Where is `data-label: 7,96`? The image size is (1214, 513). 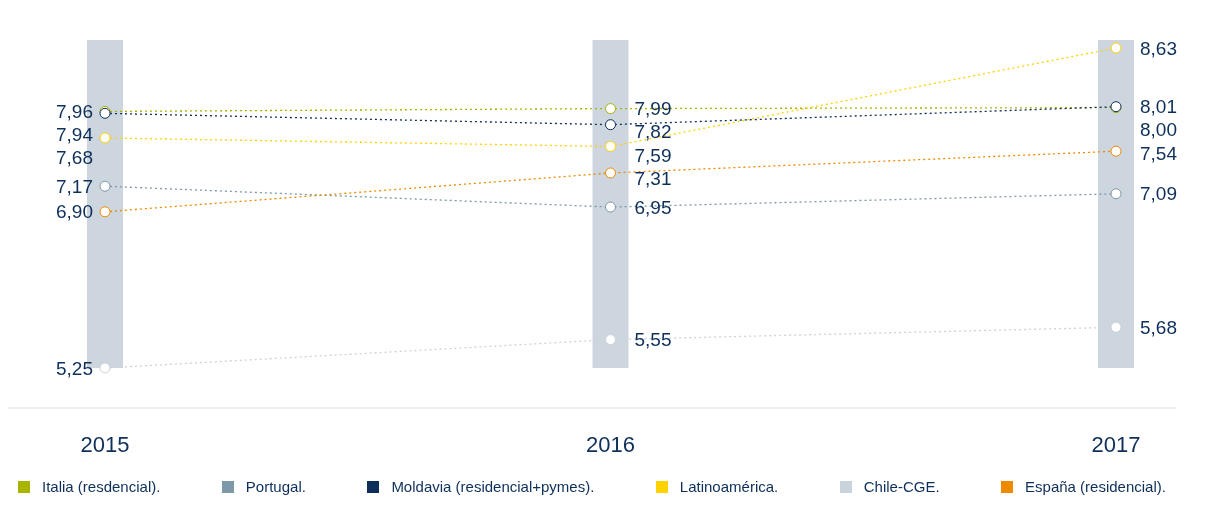
data-label: 7,96 is located at coordinates (74, 112).